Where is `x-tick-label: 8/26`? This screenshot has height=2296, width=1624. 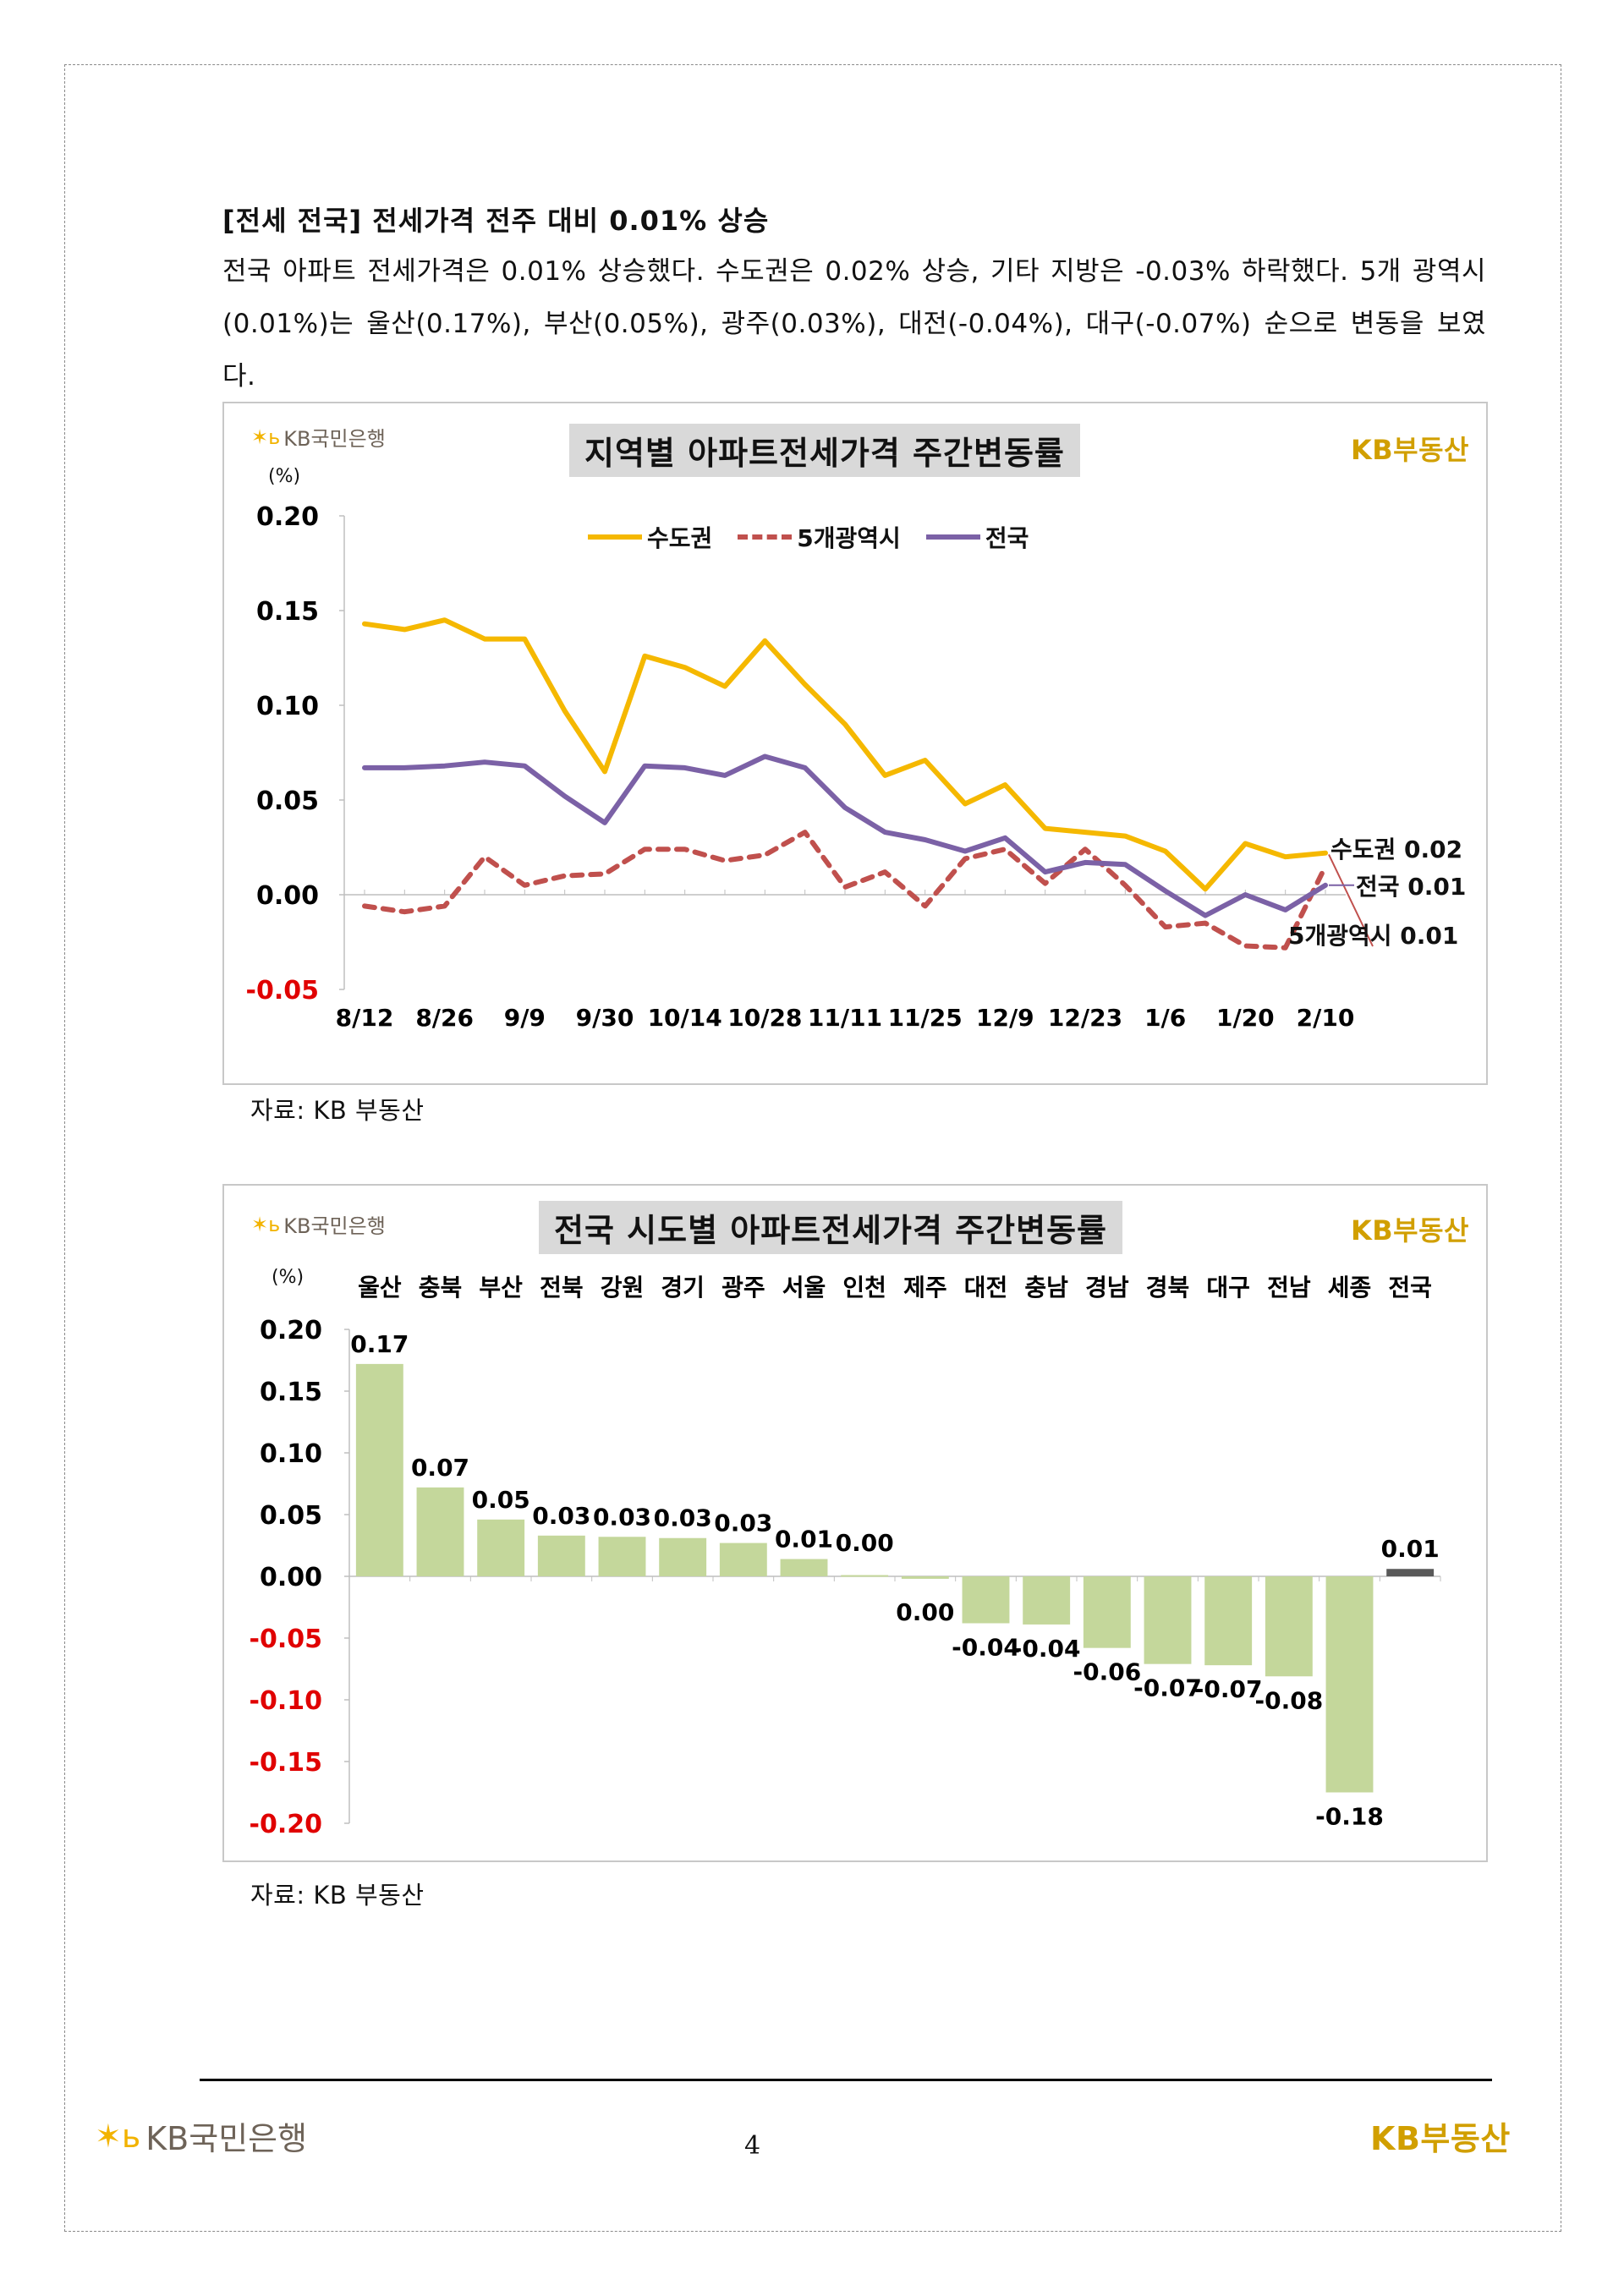
x-tick-label: 8/26 is located at coordinates (444, 1018).